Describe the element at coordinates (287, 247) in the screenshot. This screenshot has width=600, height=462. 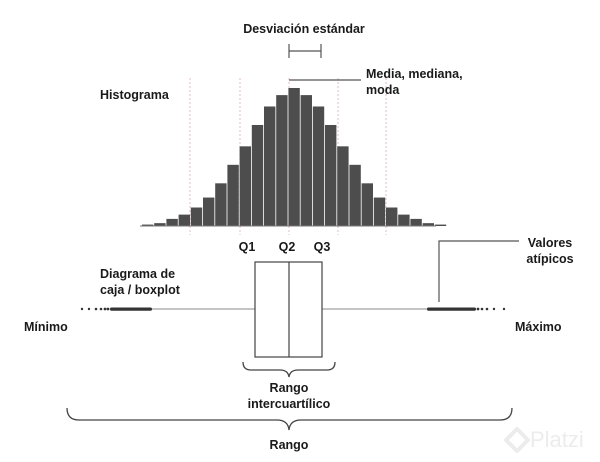
I see `q2-label: Q2` at that location.